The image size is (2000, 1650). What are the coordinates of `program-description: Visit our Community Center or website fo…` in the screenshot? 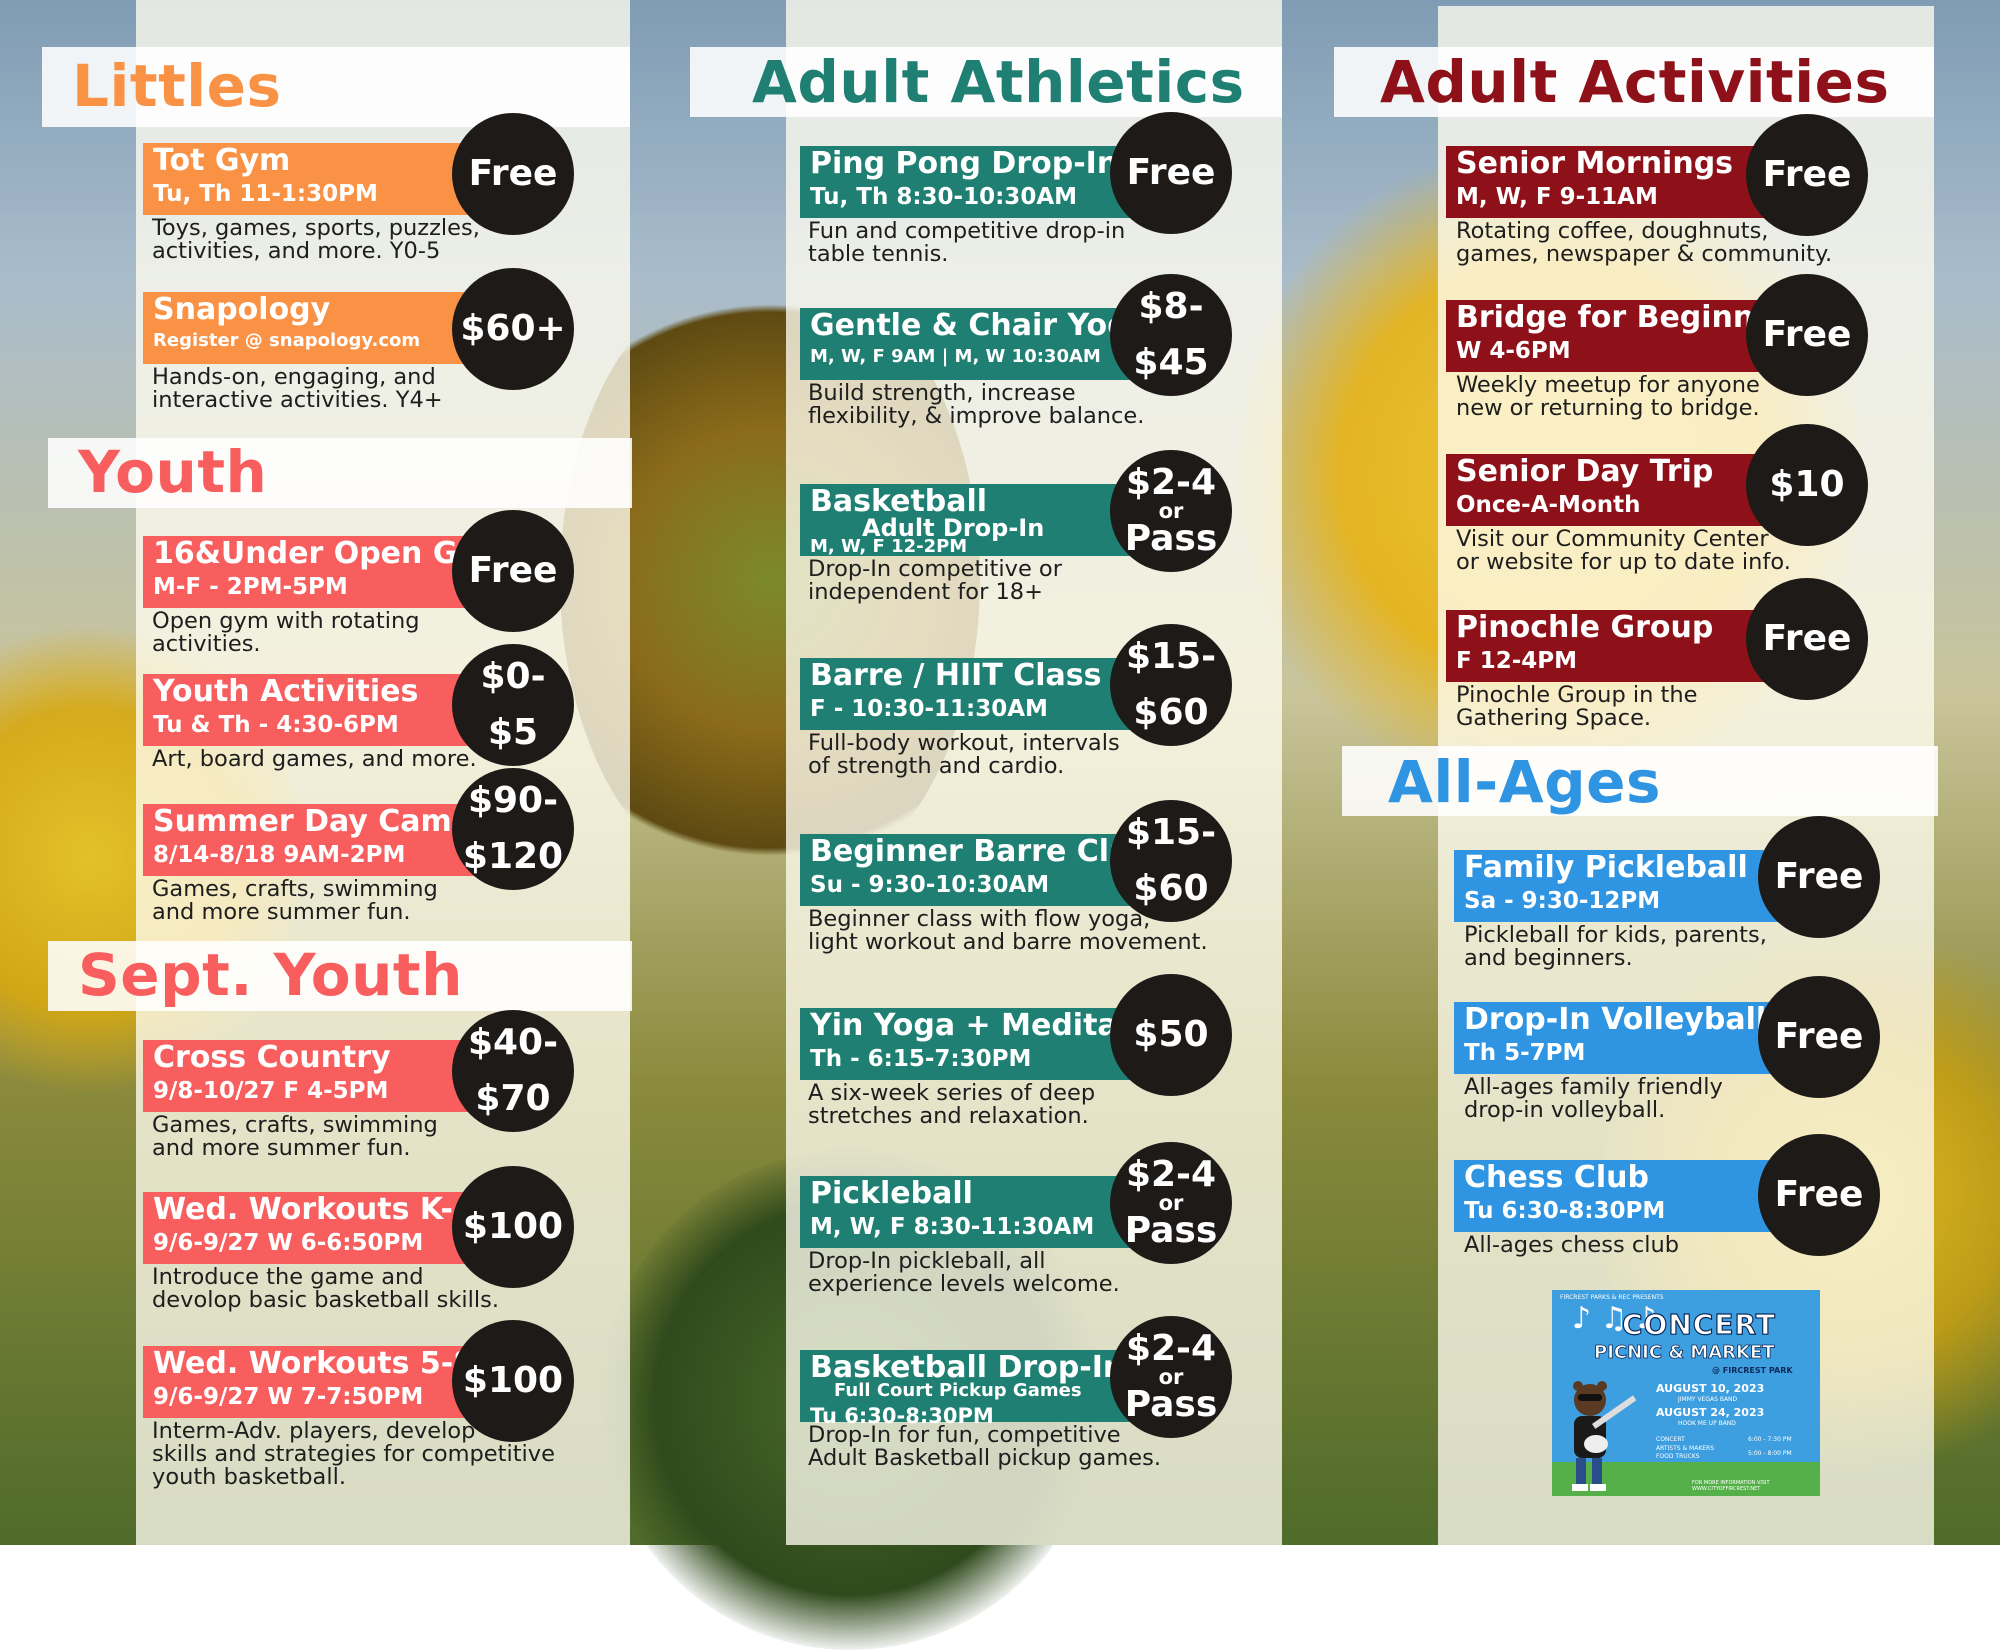 It's located at (1623, 550).